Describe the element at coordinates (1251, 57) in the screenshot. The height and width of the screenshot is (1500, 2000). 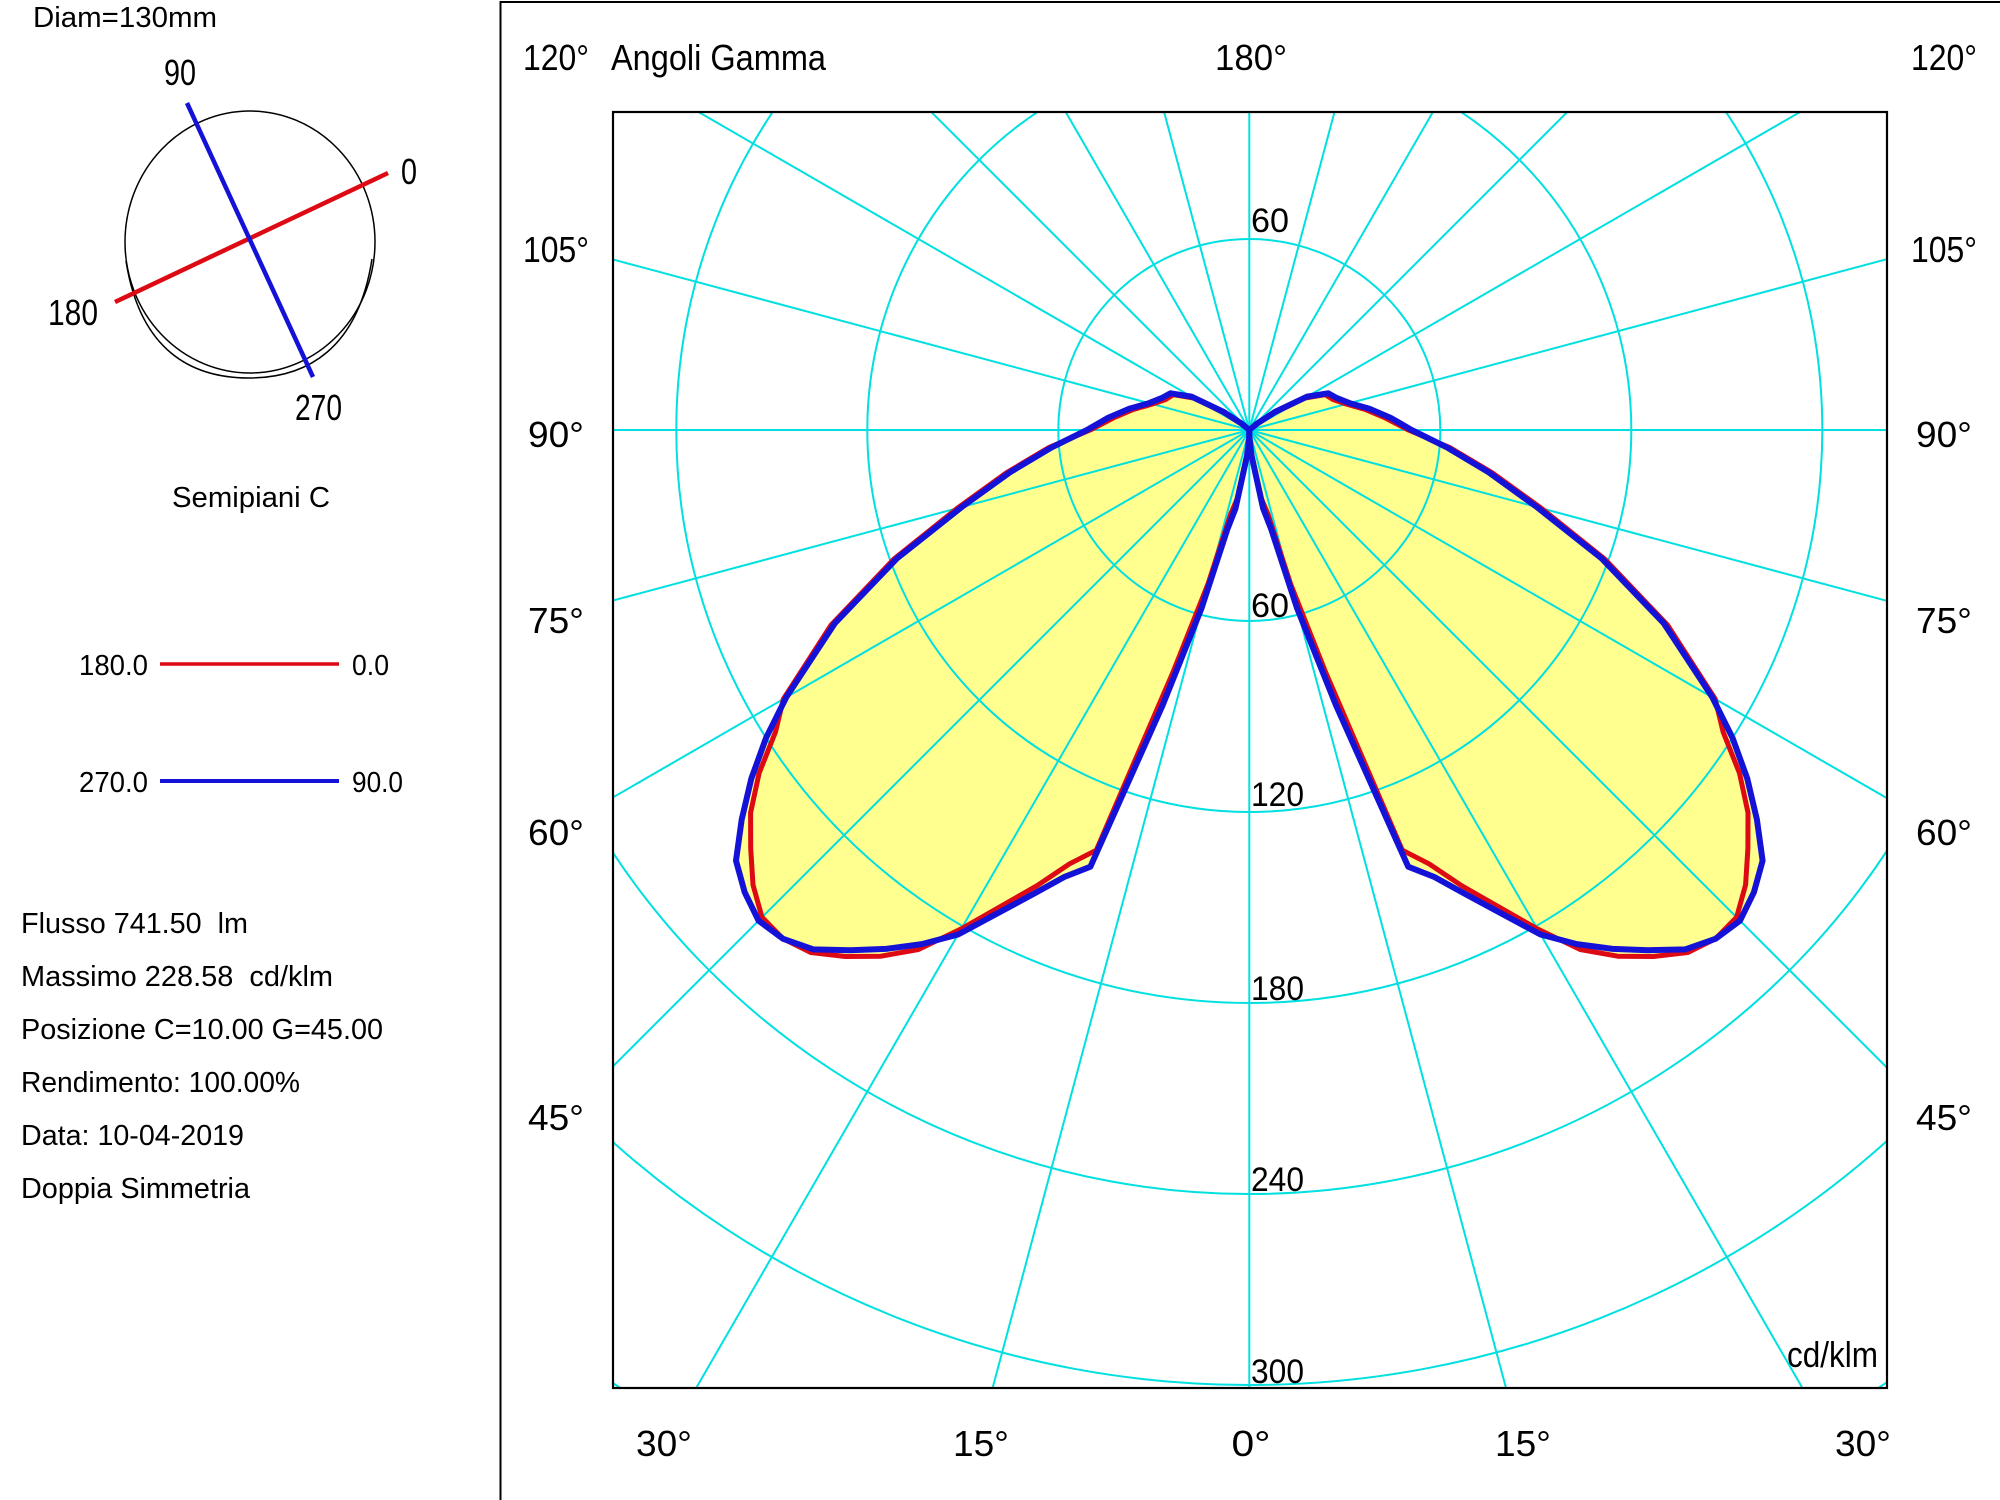
I see `svg-text: 180°` at that location.